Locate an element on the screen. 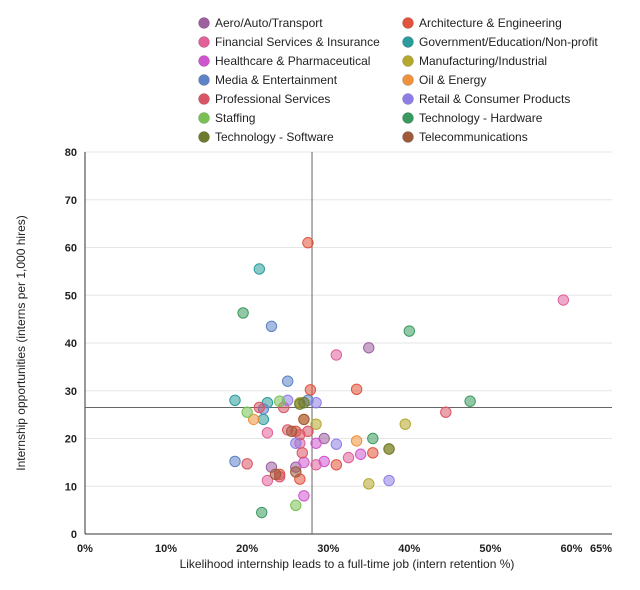 The width and height of the screenshot is (640, 590). data-point-aero-auto-transport is located at coordinates (369, 348).